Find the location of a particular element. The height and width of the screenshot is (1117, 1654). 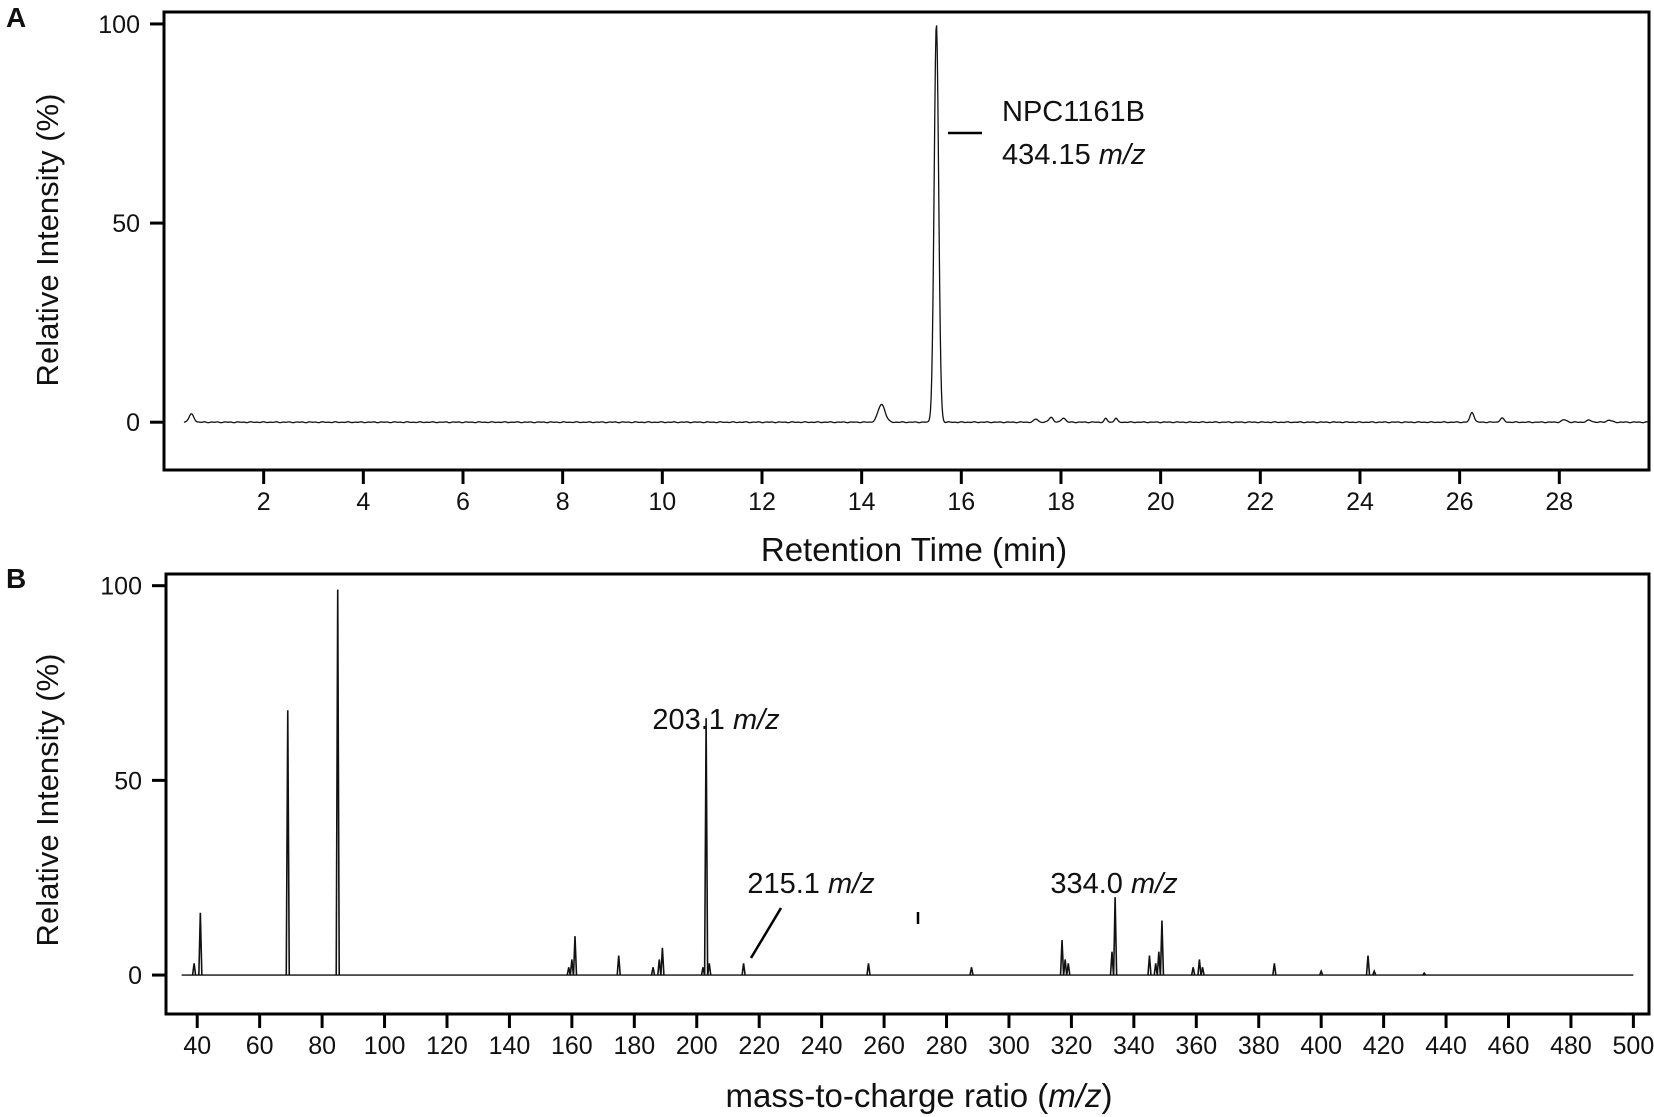

panel-b-y-tick-label: 50 is located at coordinates (128, 781).